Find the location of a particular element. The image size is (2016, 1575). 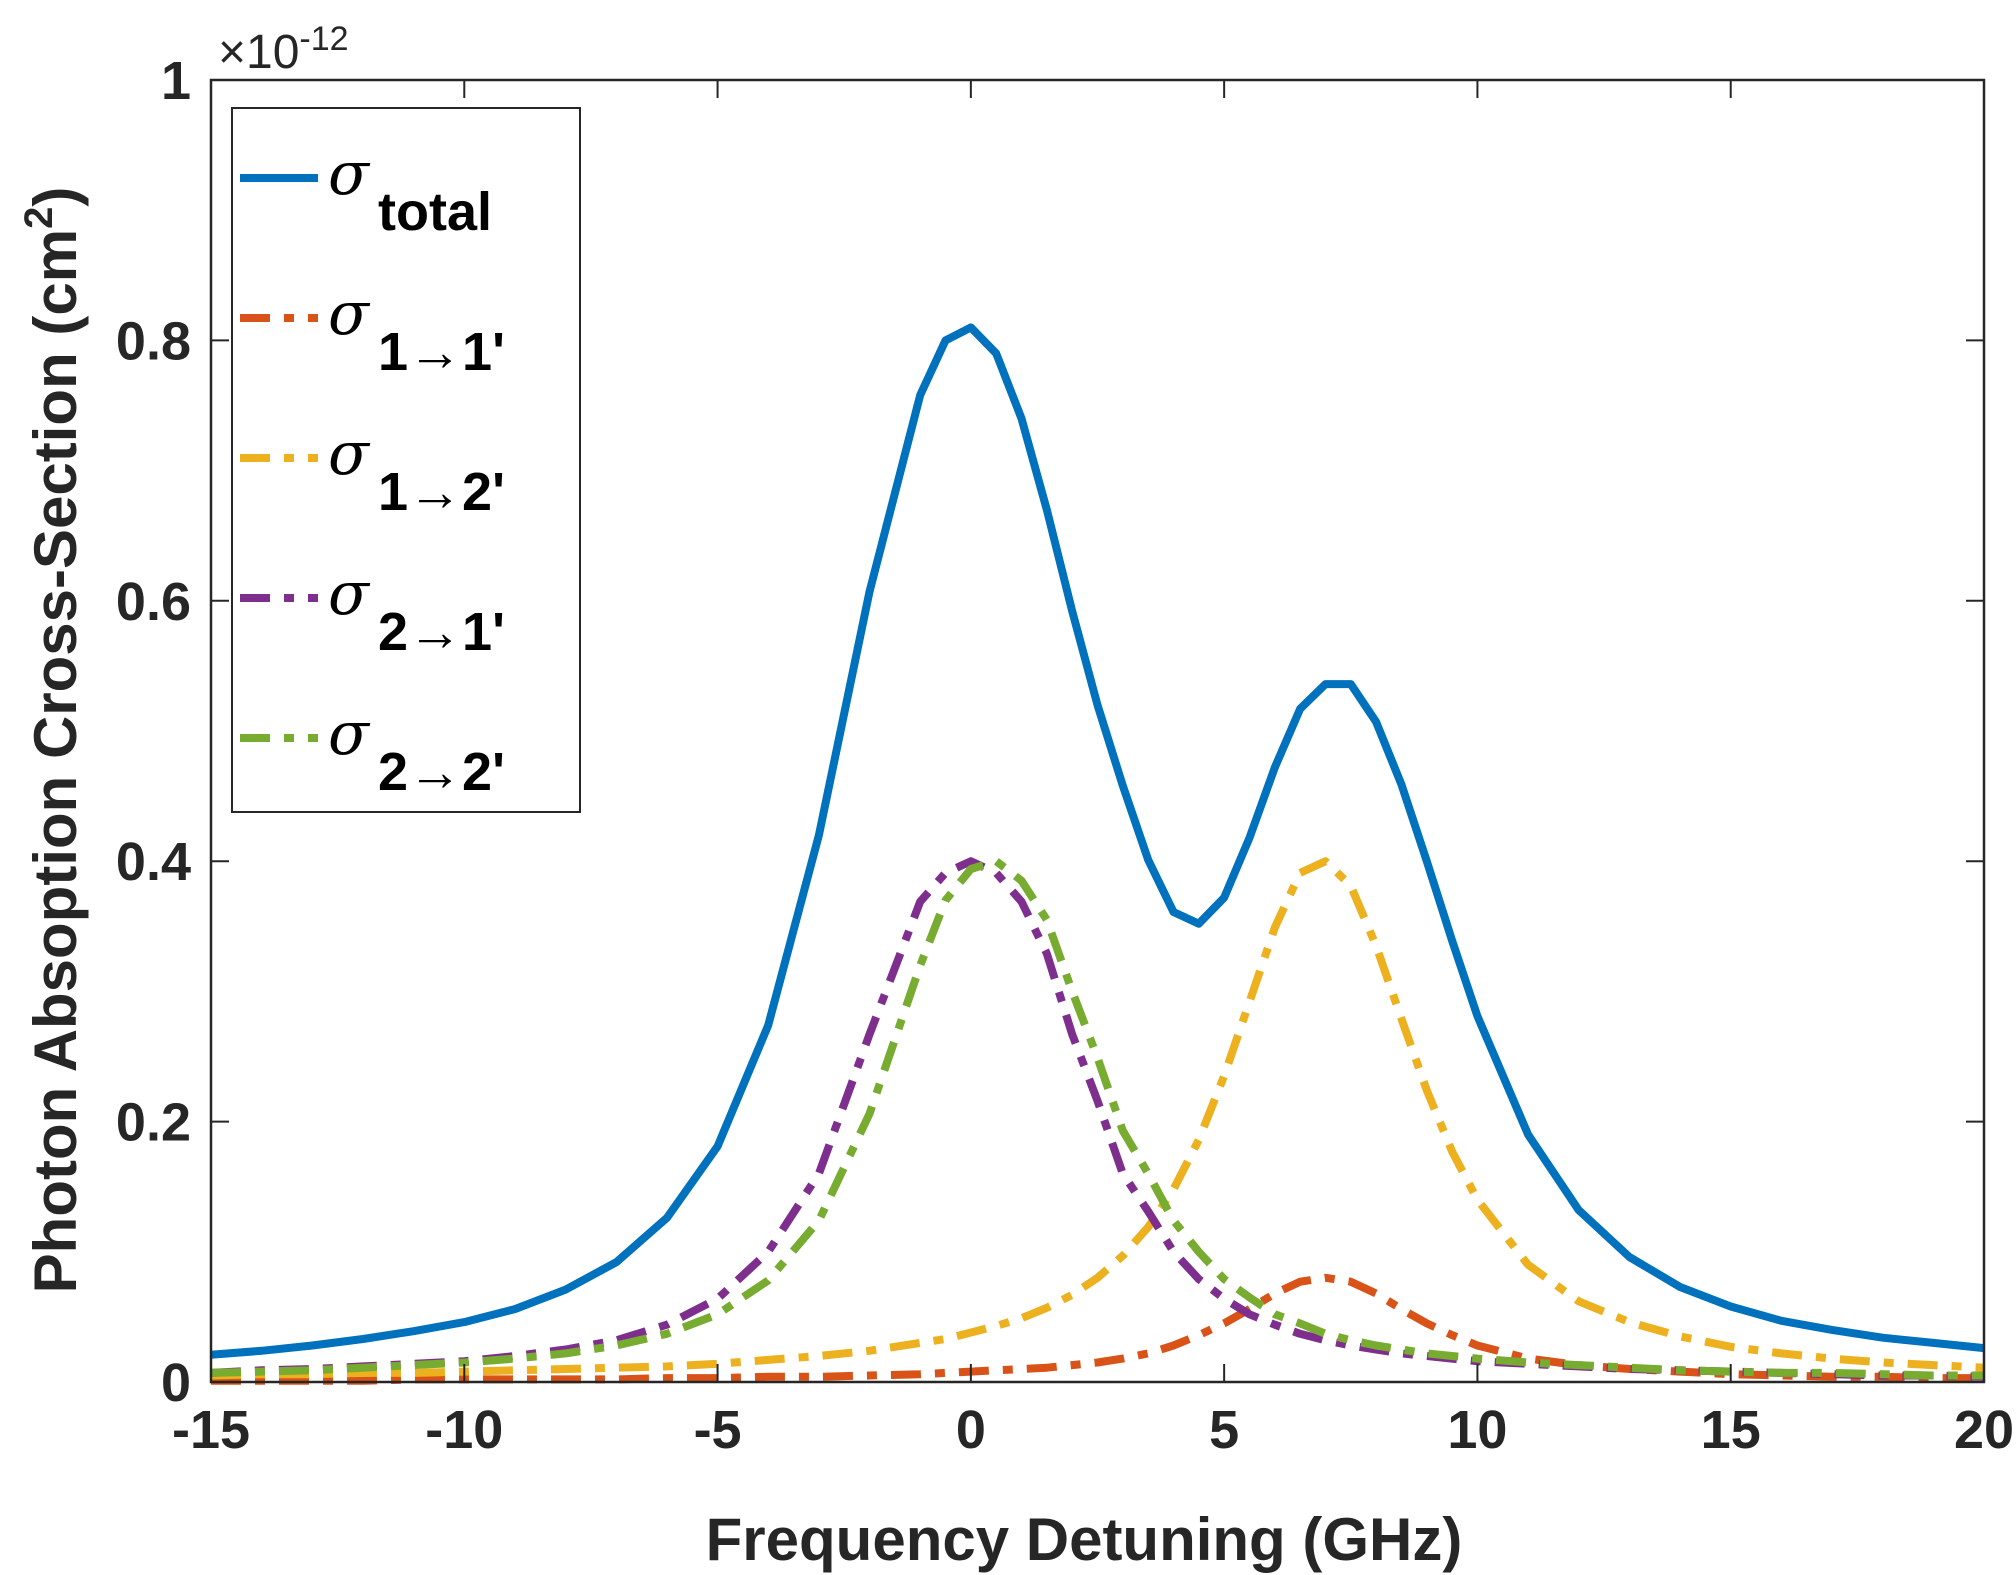

y-tick-label: 0.8 is located at coordinates (153, 341).